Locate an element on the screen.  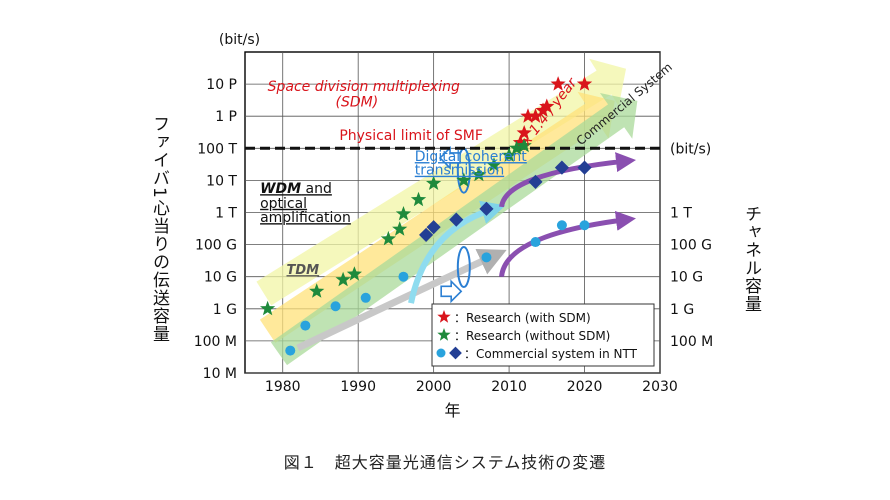
x-tick-label: 2030 is located at coordinates (660, 387).